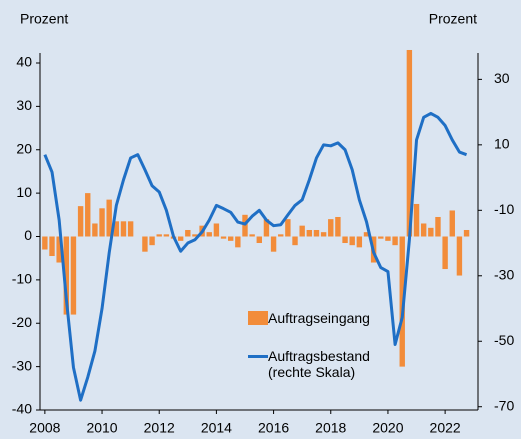 The height and width of the screenshot is (439, 521). I want to click on legend-item: Auftragsbestand (rechte Skala), so click(310, 364).